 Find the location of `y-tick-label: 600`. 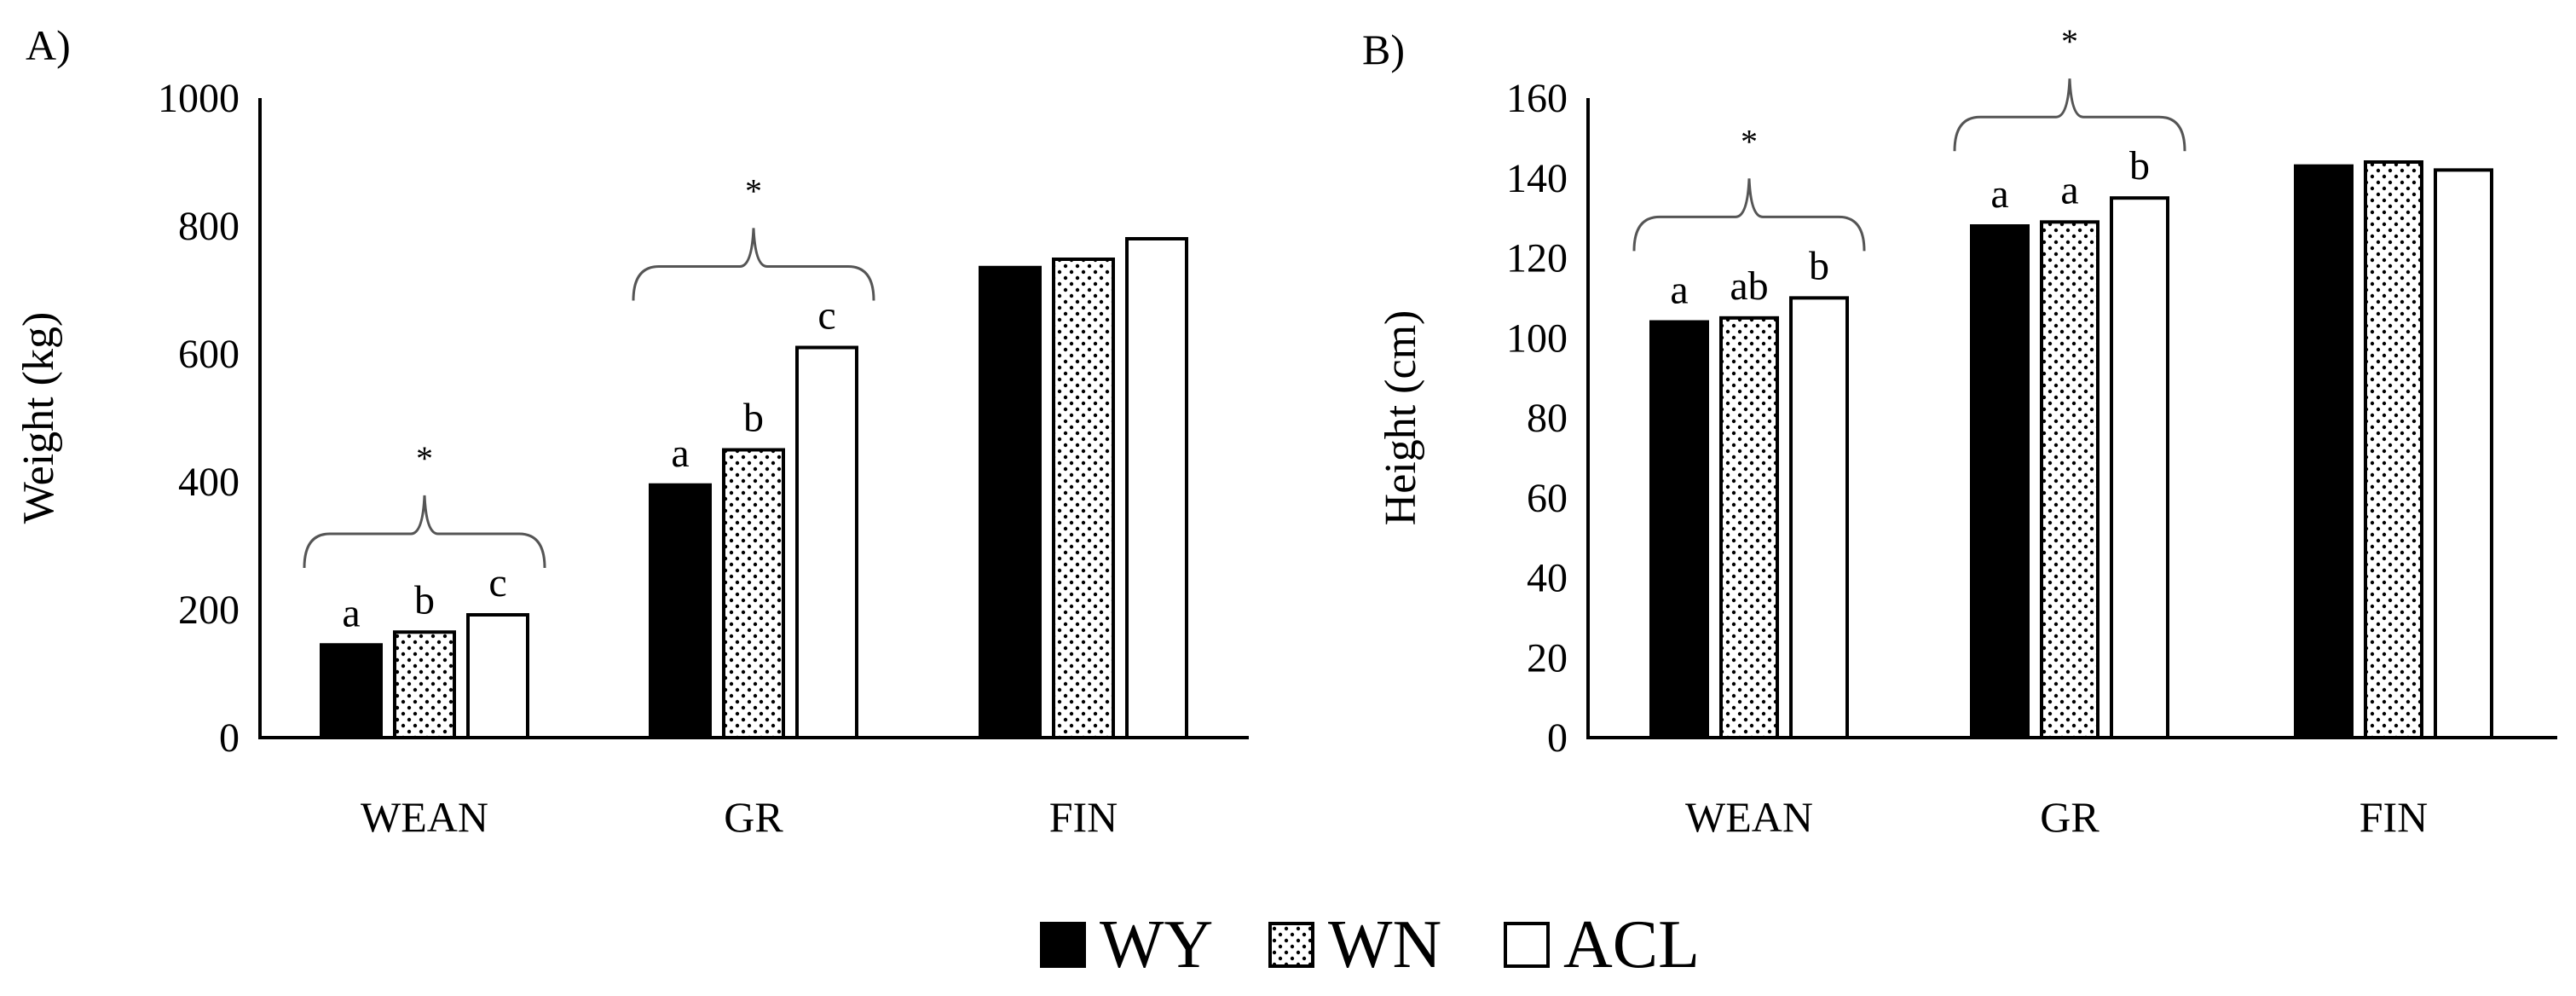

y-tick-label: 600 is located at coordinates (209, 354).